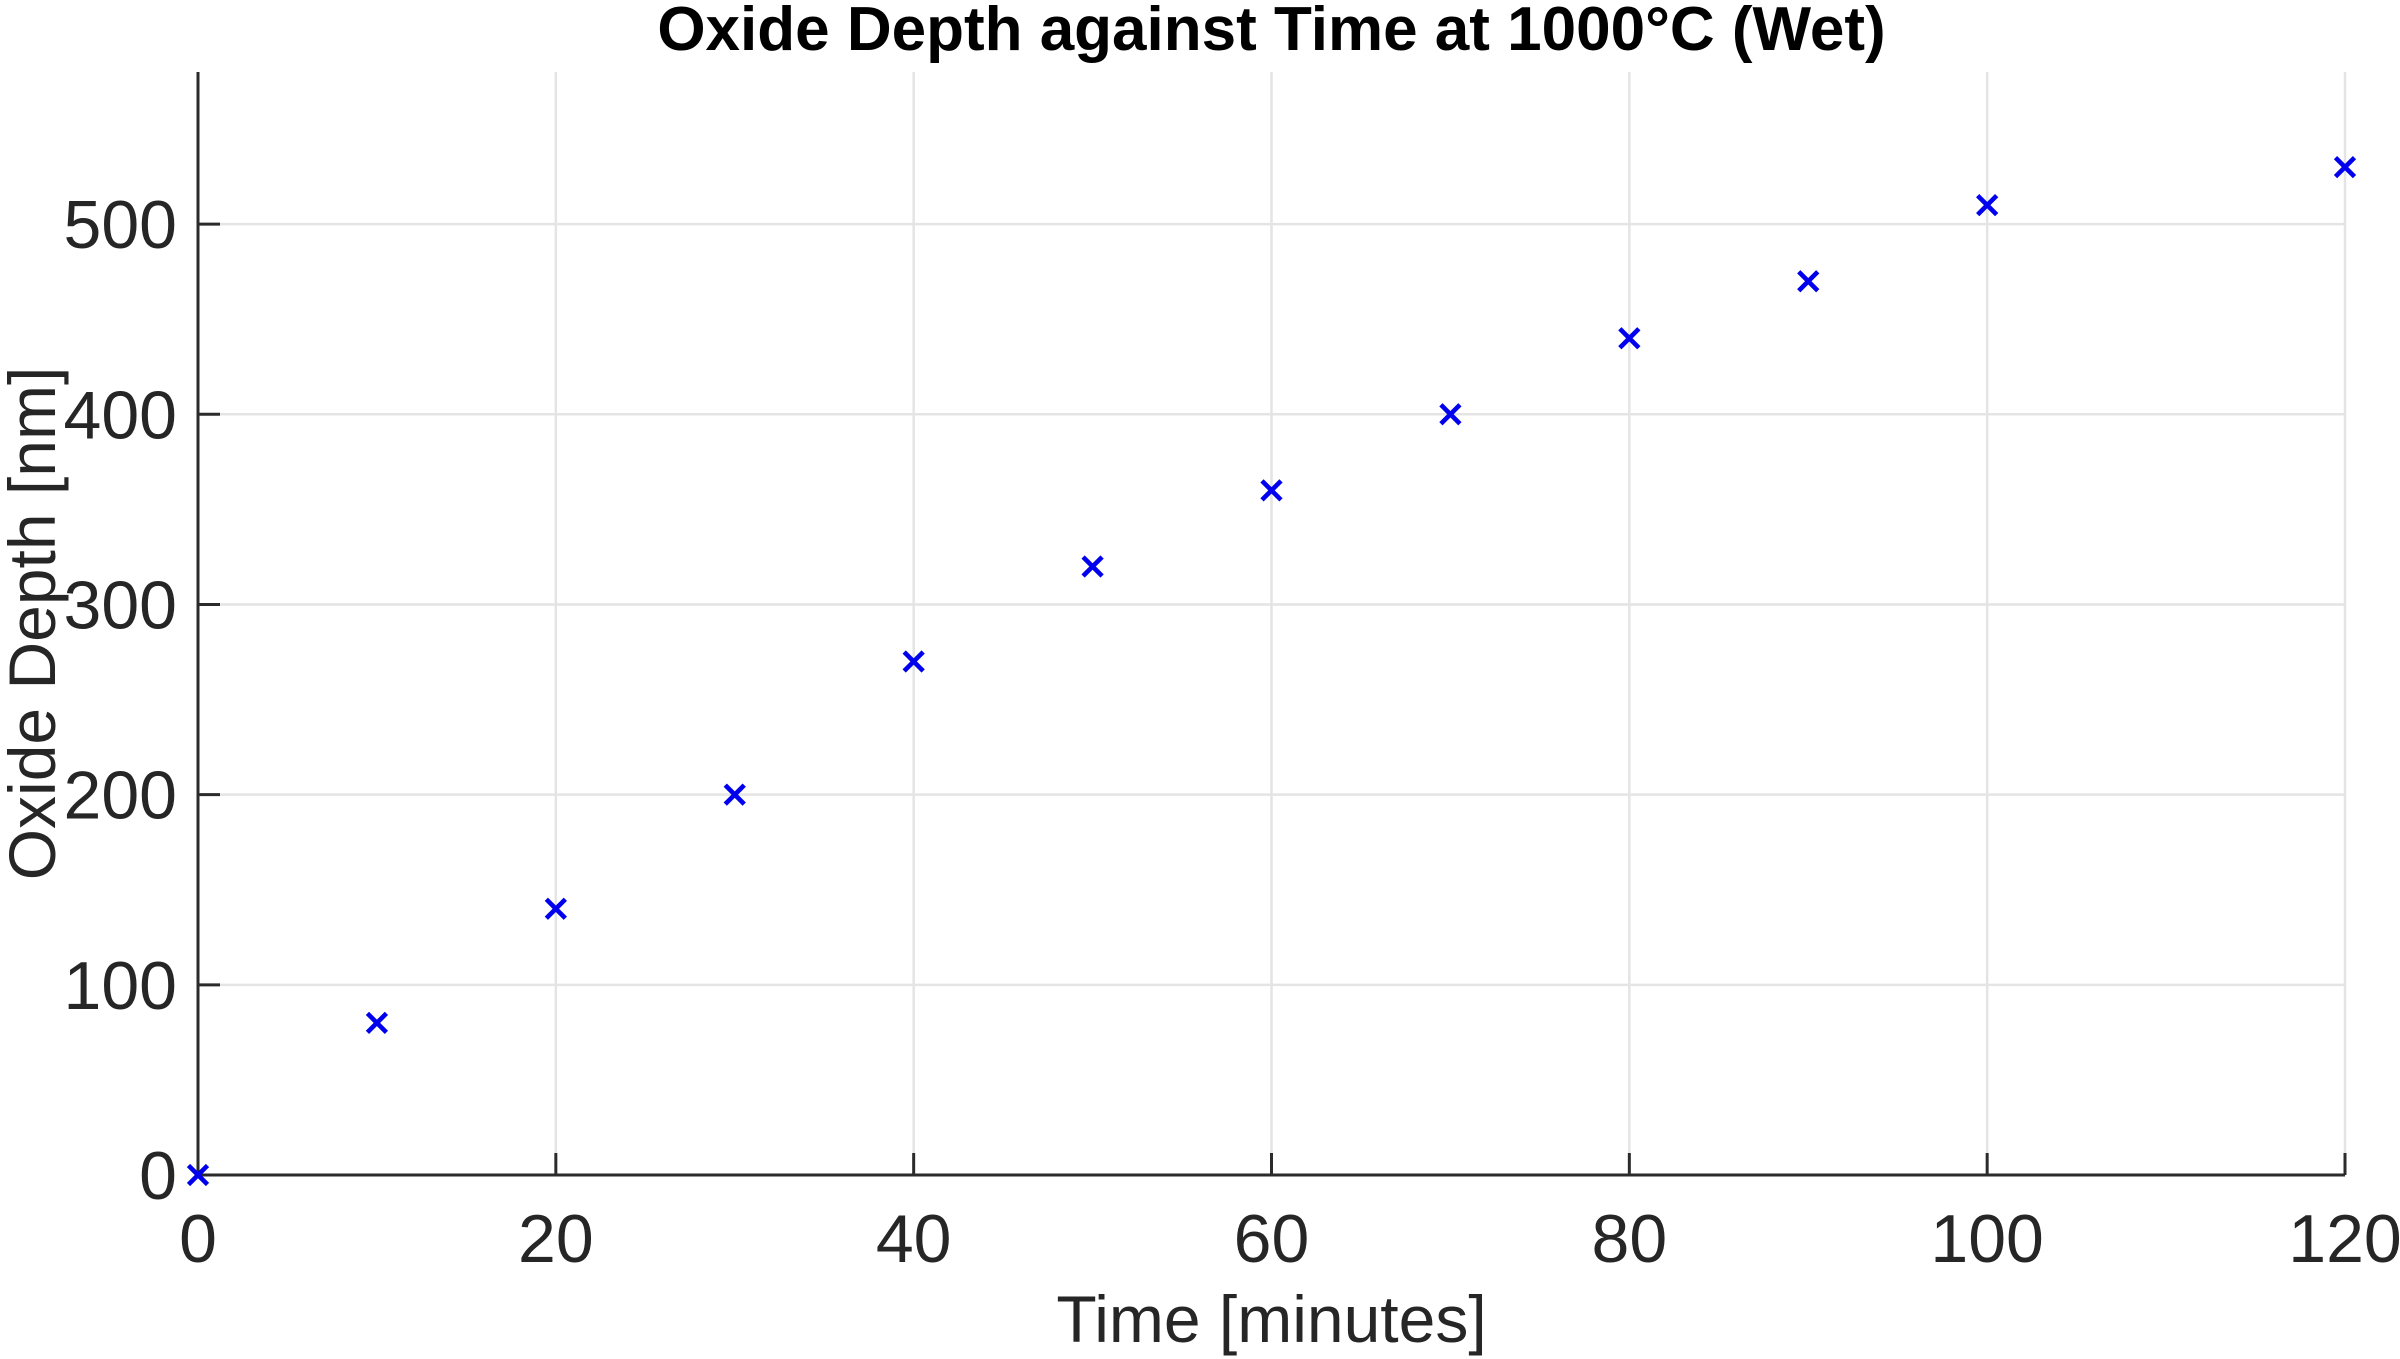 Image resolution: width=2400 pixels, height=1359 pixels. I want to click on y-tick-label: 200, so click(120, 796).